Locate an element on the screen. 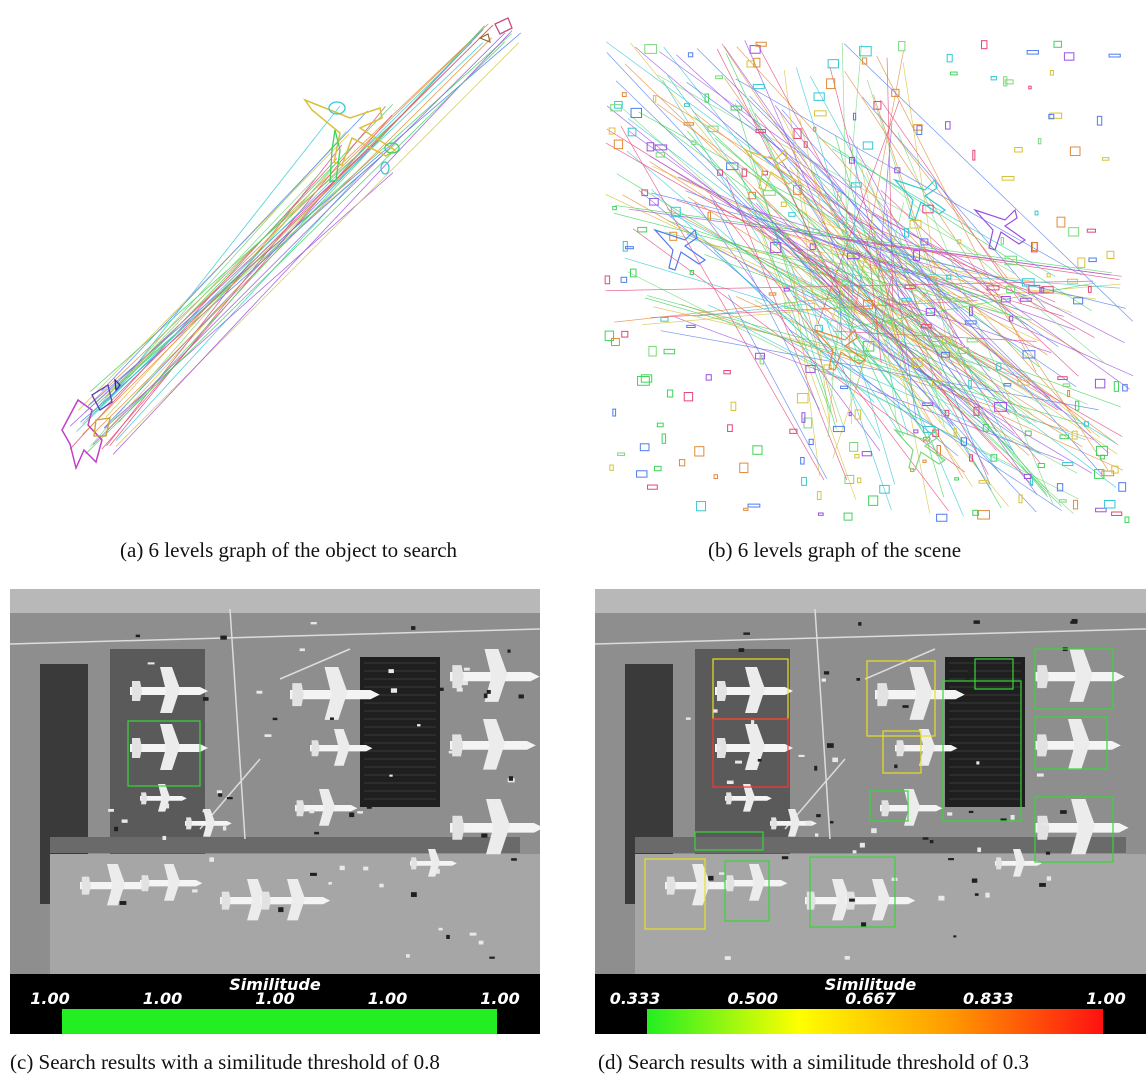 The width and height of the screenshot is (1146, 1088). colorbar-tick-label: 0.333 is located at coordinates (635, 998).